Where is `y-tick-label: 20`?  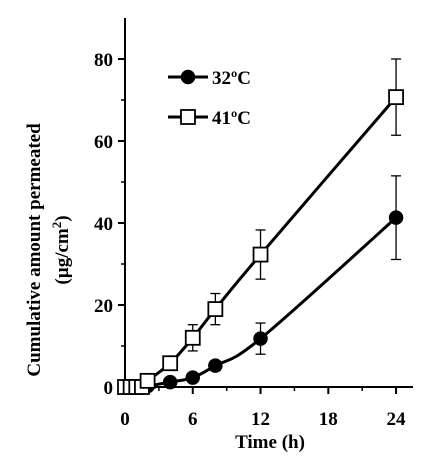
y-tick-label: 20 is located at coordinates (103, 306).